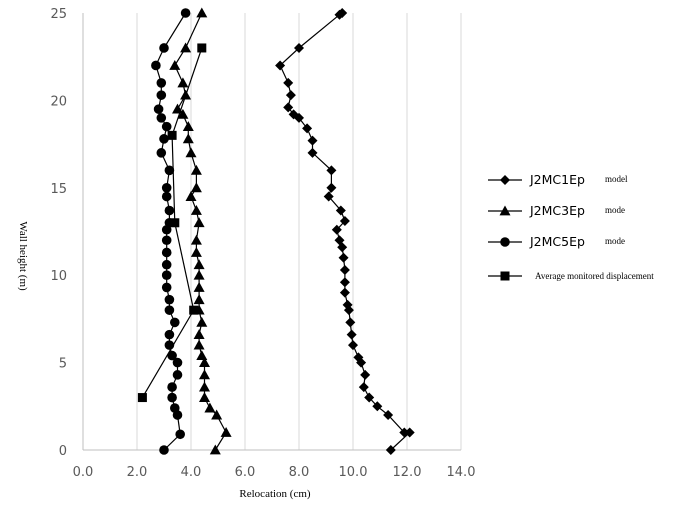 The height and width of the screenshot is (506, 673). I want to click on legend-item: J2MC5Ep mode, so click(556, 241).